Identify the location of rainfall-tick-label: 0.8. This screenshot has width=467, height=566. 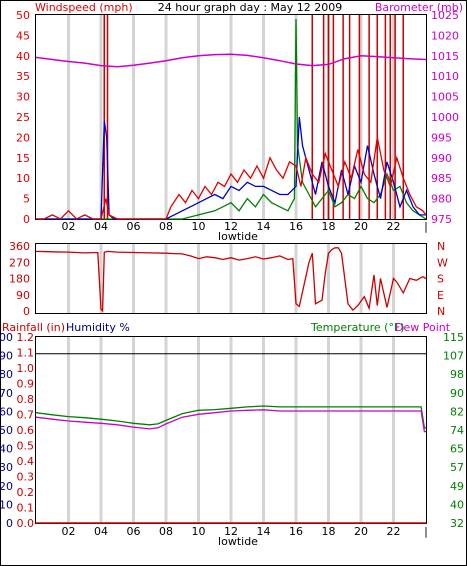
(26, 399).